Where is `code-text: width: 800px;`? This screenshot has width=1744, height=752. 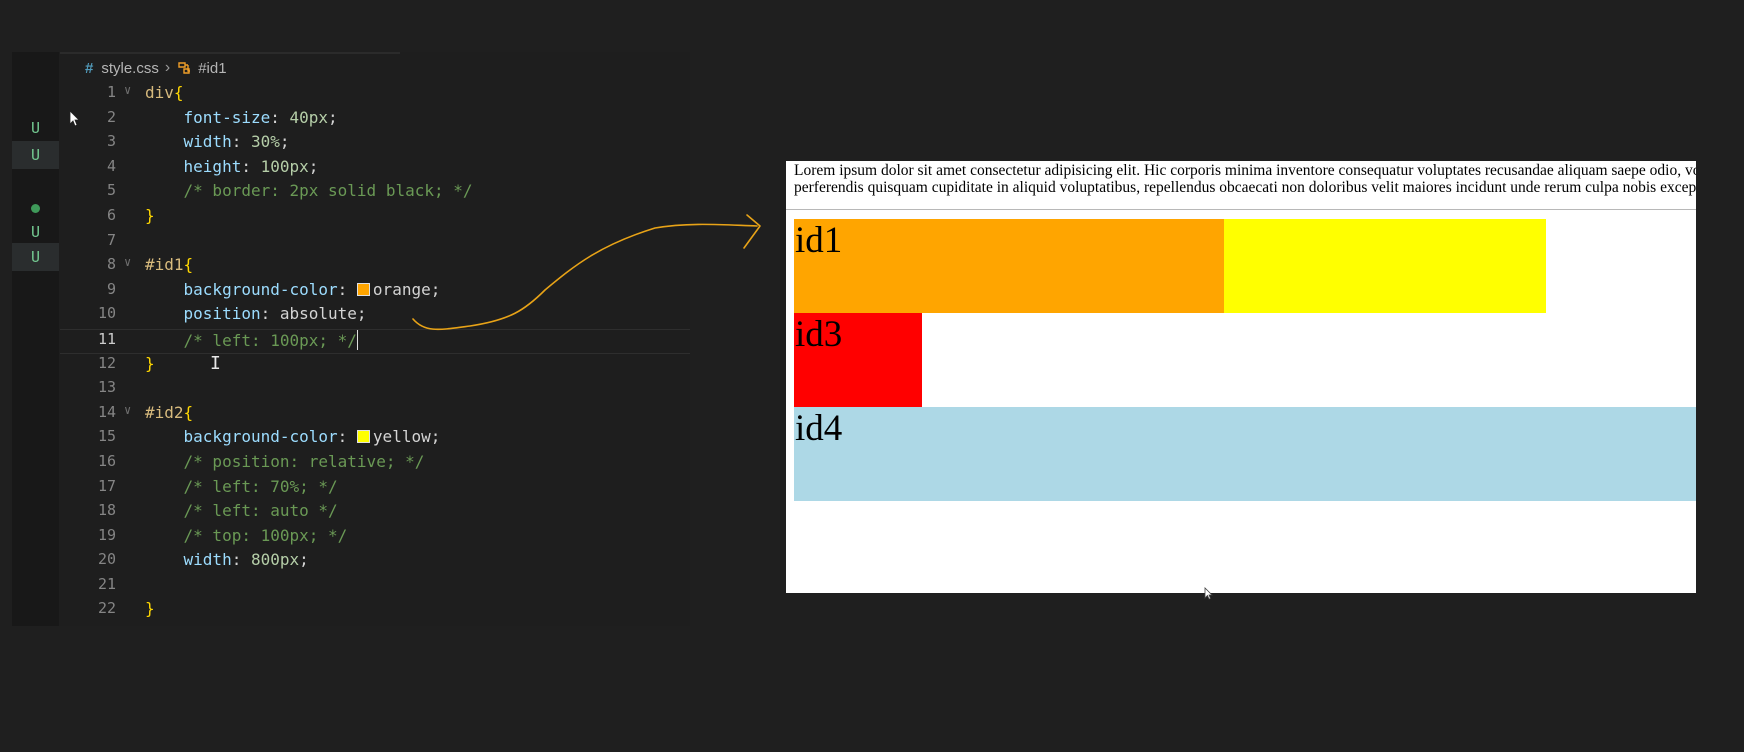
code-text: width: 800px; is located at coordinates (227, 559).